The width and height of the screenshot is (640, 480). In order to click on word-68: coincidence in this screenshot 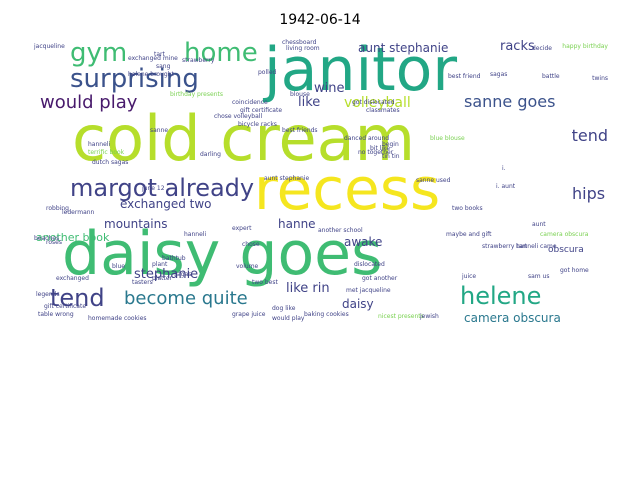, I will do `click(250, 102)`.